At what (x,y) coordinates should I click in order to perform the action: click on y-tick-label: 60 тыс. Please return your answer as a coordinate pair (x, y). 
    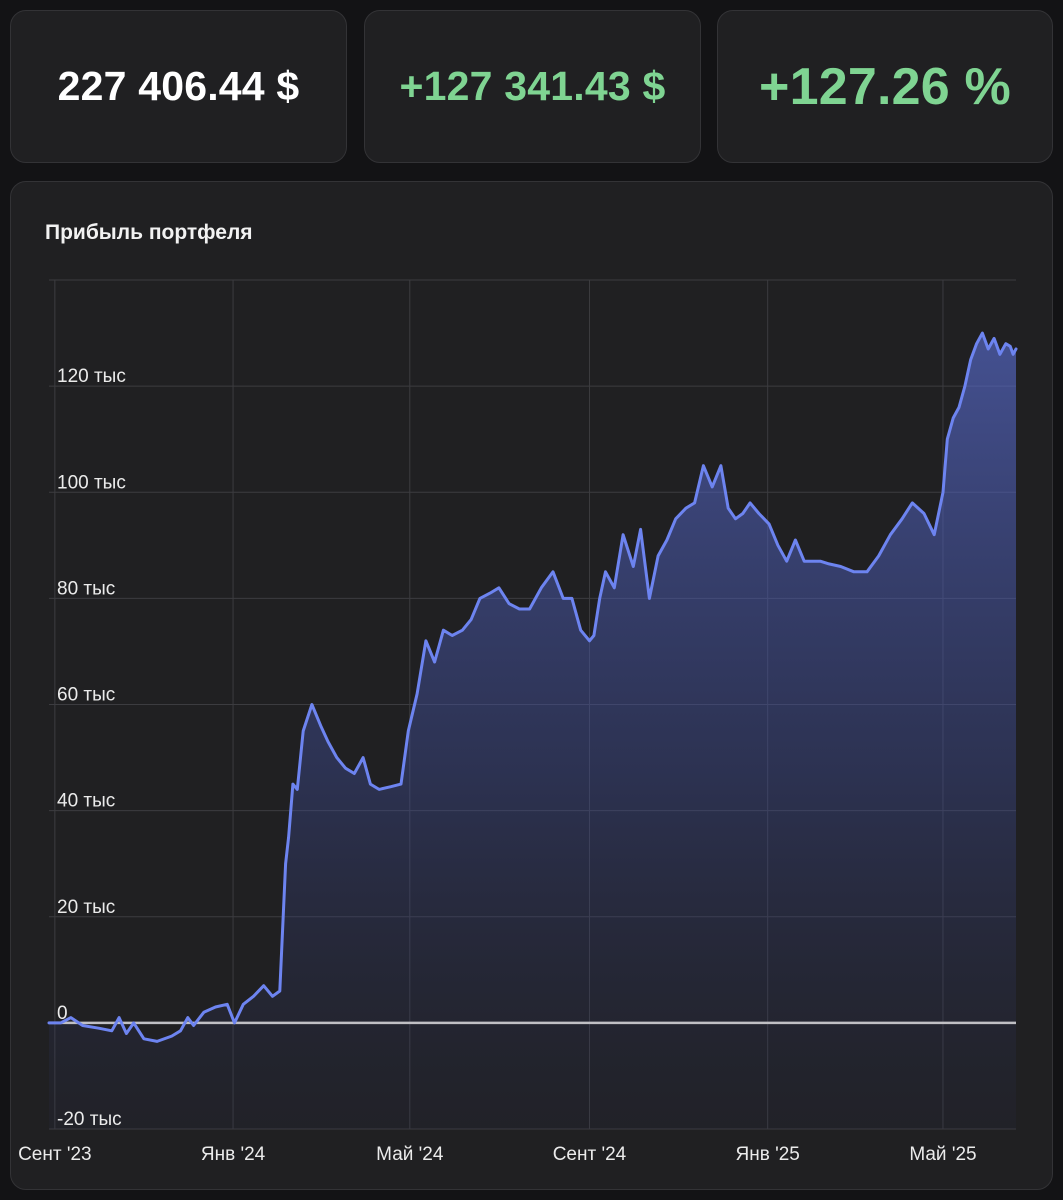
    Looking at the image, I should click on (86, 695).